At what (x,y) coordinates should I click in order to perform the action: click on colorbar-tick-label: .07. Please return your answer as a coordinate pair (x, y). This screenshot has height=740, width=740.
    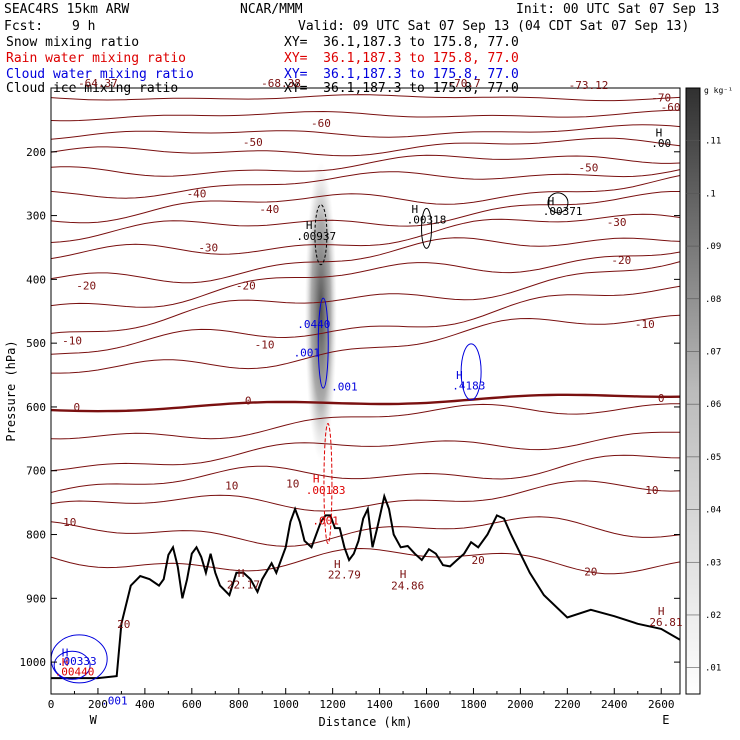
    Looking at the image, I should click on (713, 352).